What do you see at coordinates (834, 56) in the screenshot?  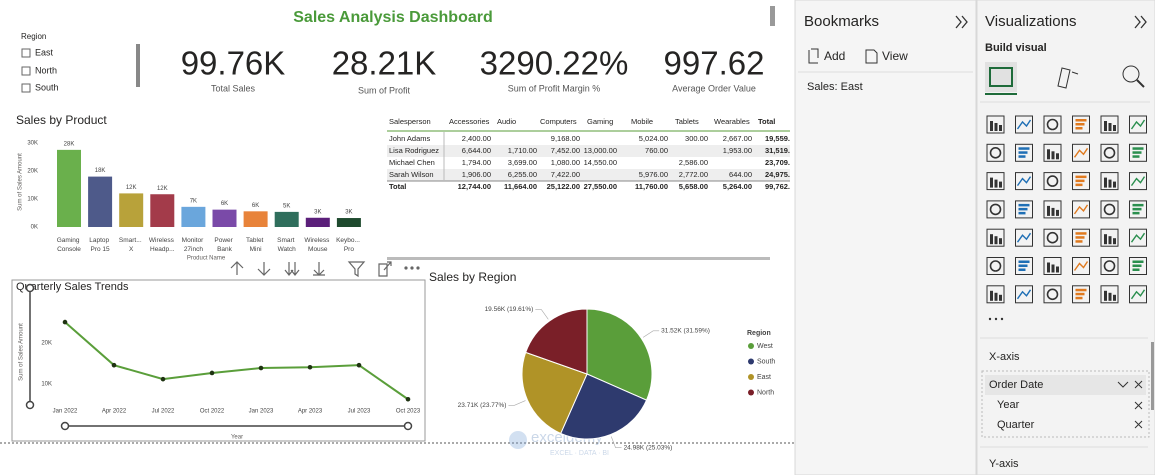 I see `add-button: Add` at bounding box center [834, 56].